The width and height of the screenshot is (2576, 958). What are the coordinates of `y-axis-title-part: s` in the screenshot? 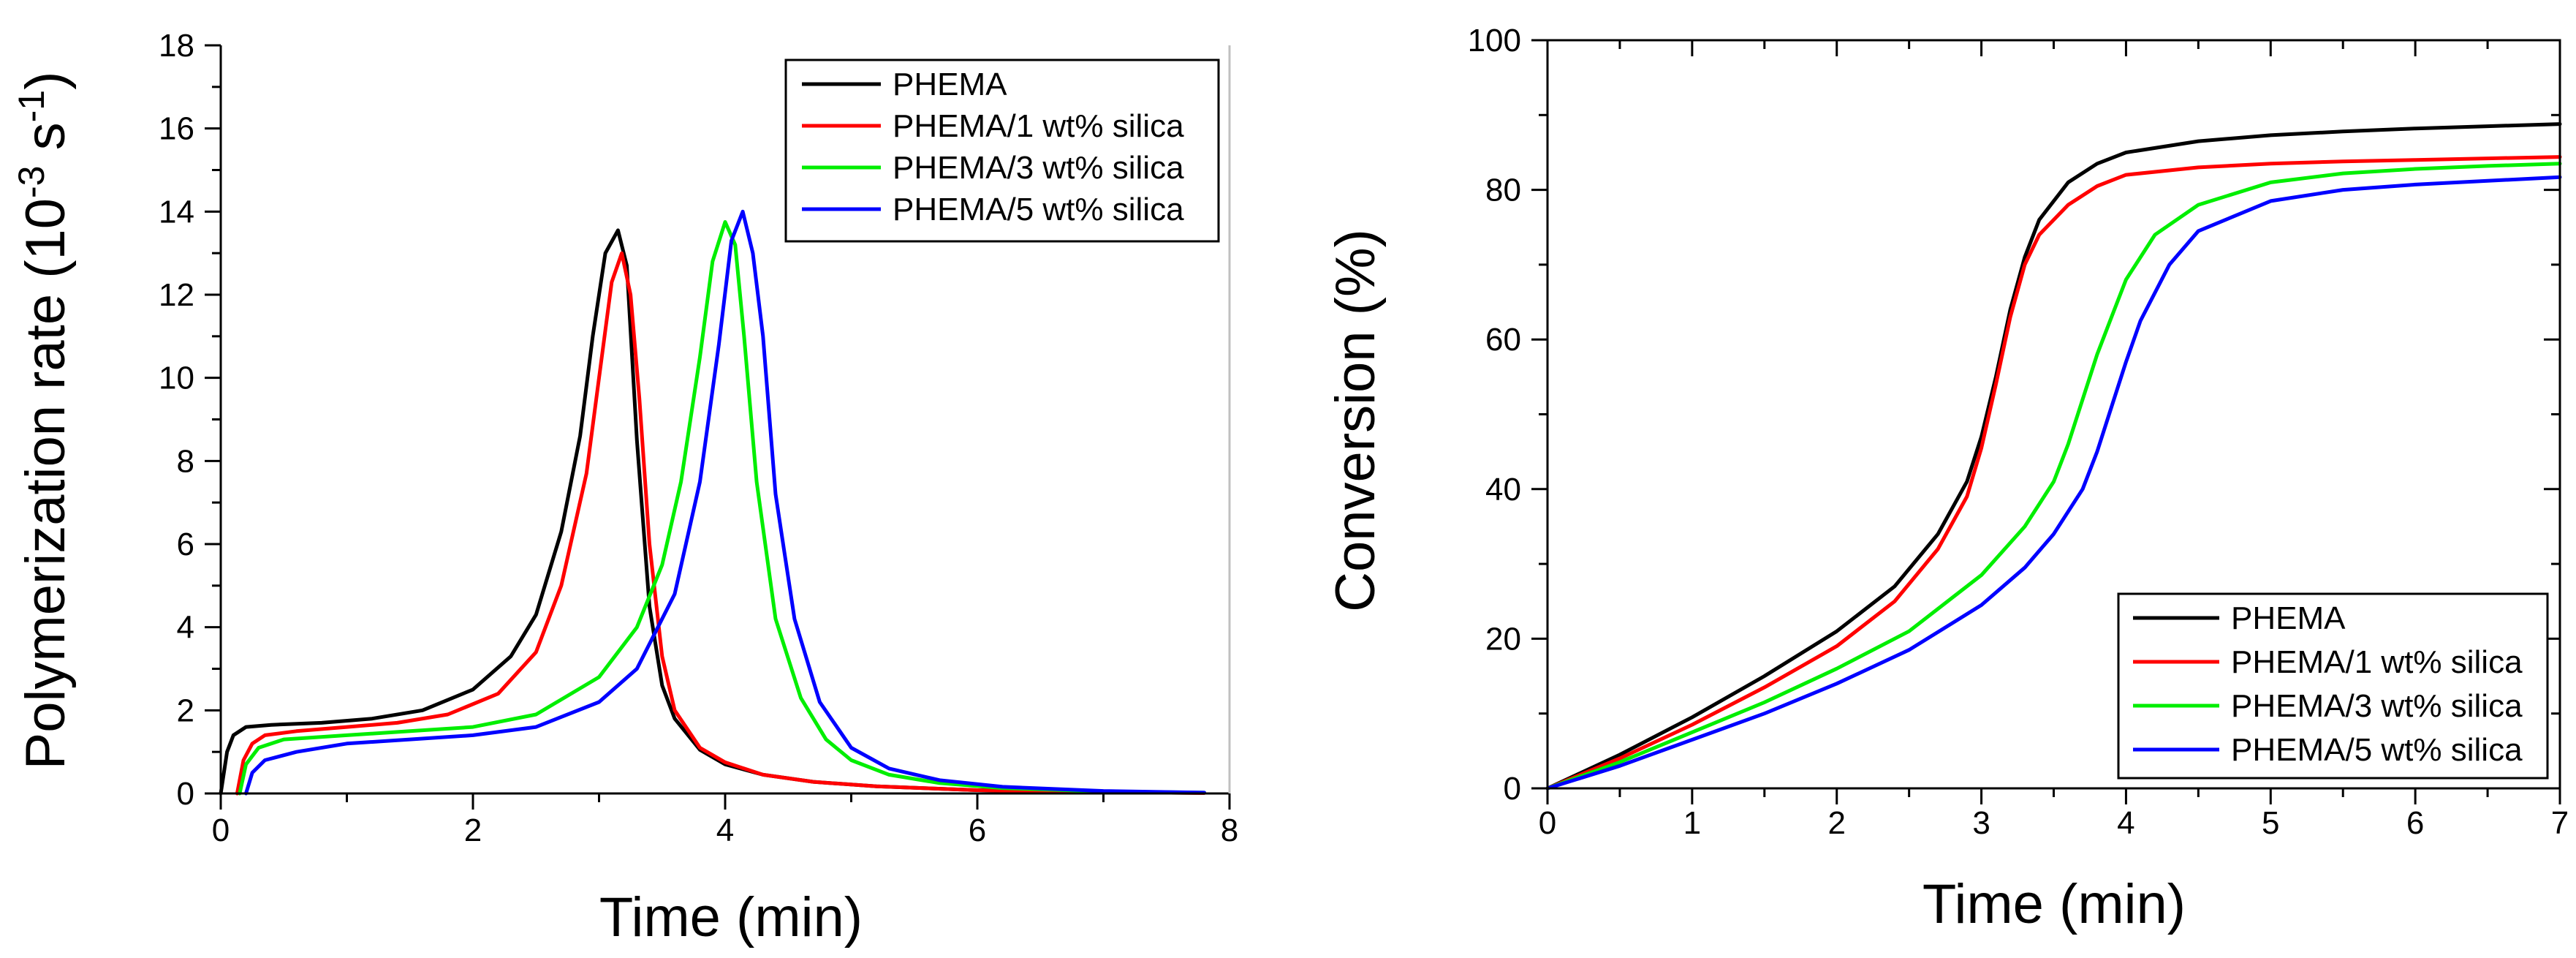 It's located at (46, 143).